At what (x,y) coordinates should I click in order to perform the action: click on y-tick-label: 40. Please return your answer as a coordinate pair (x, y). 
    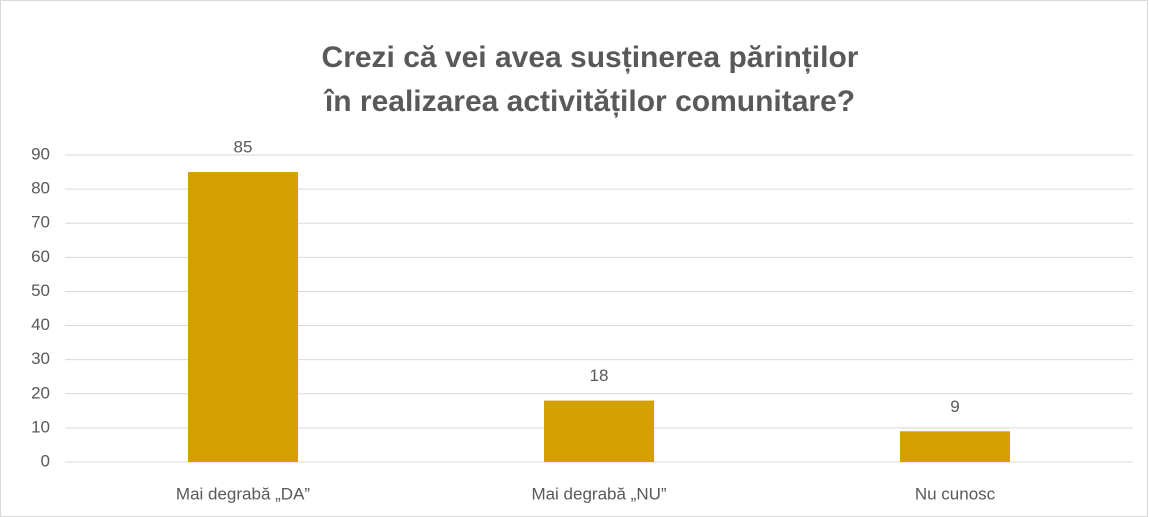
    Looking at the image, I should click on (40, 324).